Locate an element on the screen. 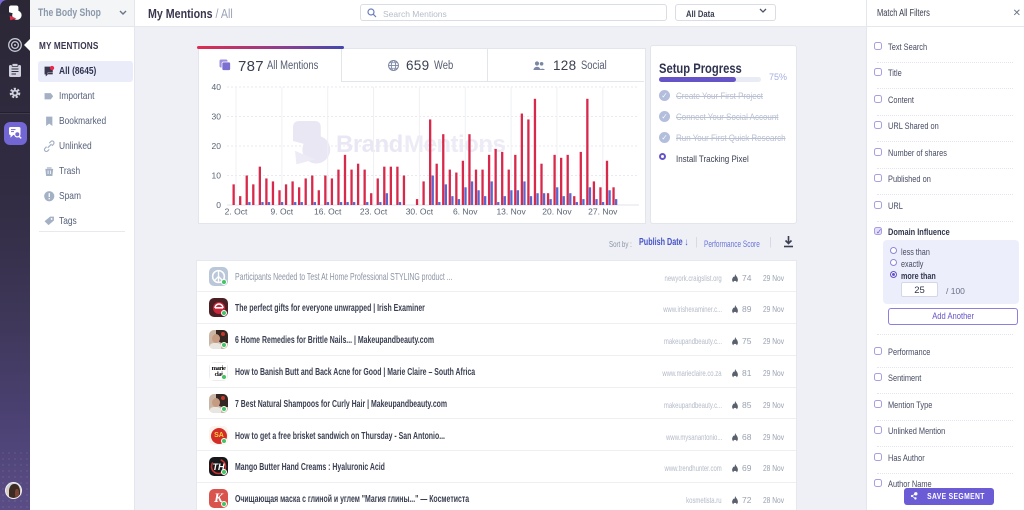 Image resolution: width=1024 pixels, height=510 pixels. svg-text: 20. Nov is located at coordinates (557, 212).